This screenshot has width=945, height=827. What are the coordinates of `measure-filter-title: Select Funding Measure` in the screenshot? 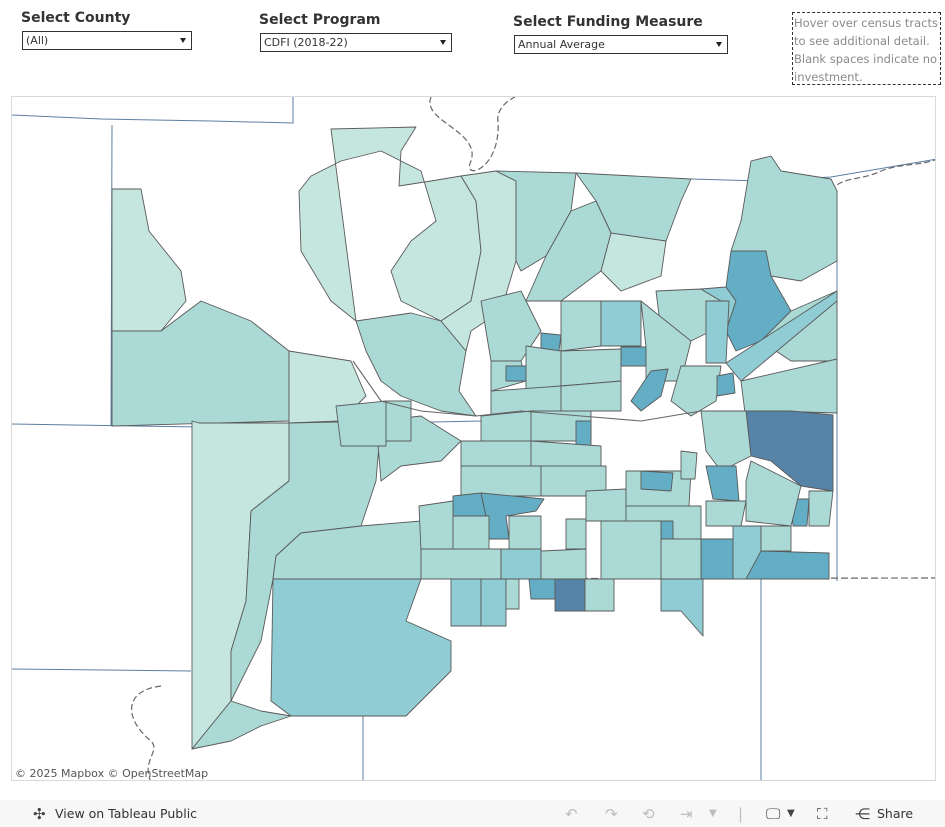 It's located at (608, 22).